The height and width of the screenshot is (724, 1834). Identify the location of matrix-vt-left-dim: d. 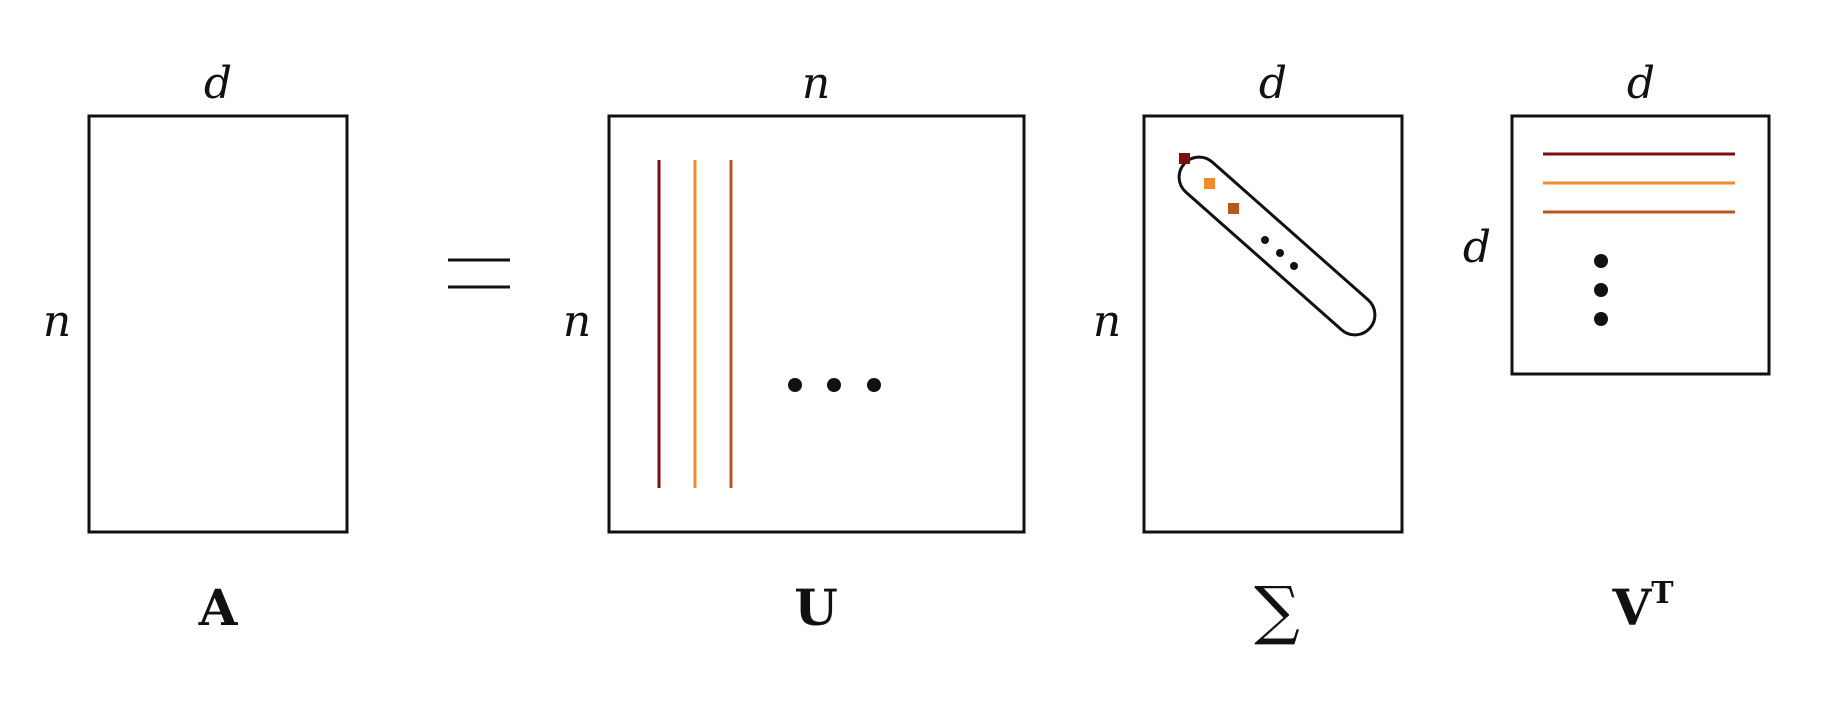
(1477, 247).